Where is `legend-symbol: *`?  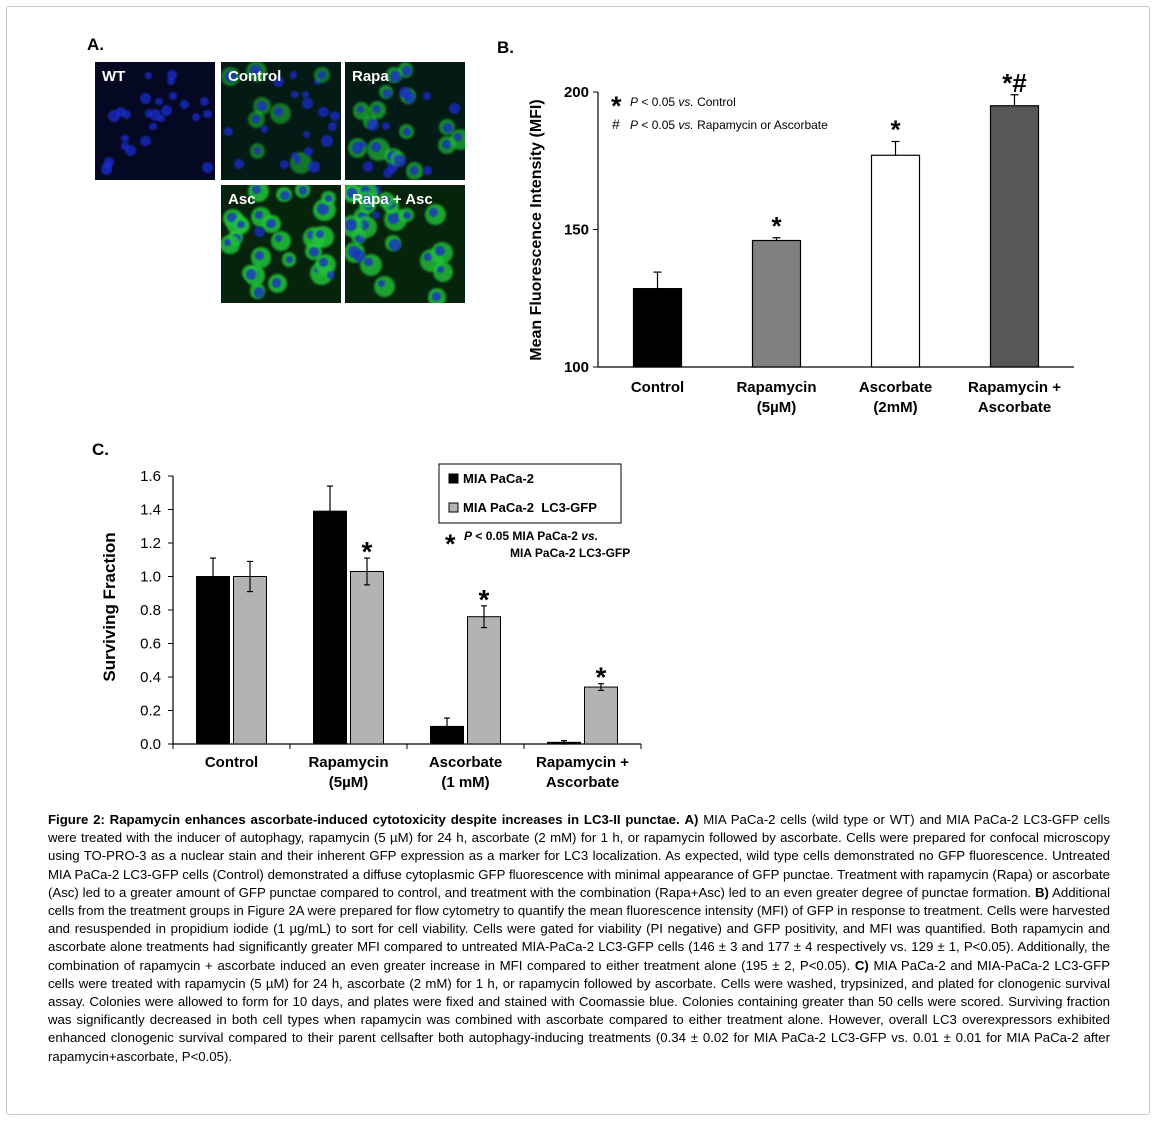
legend-symbol: * is located at coordinates (616, 106).